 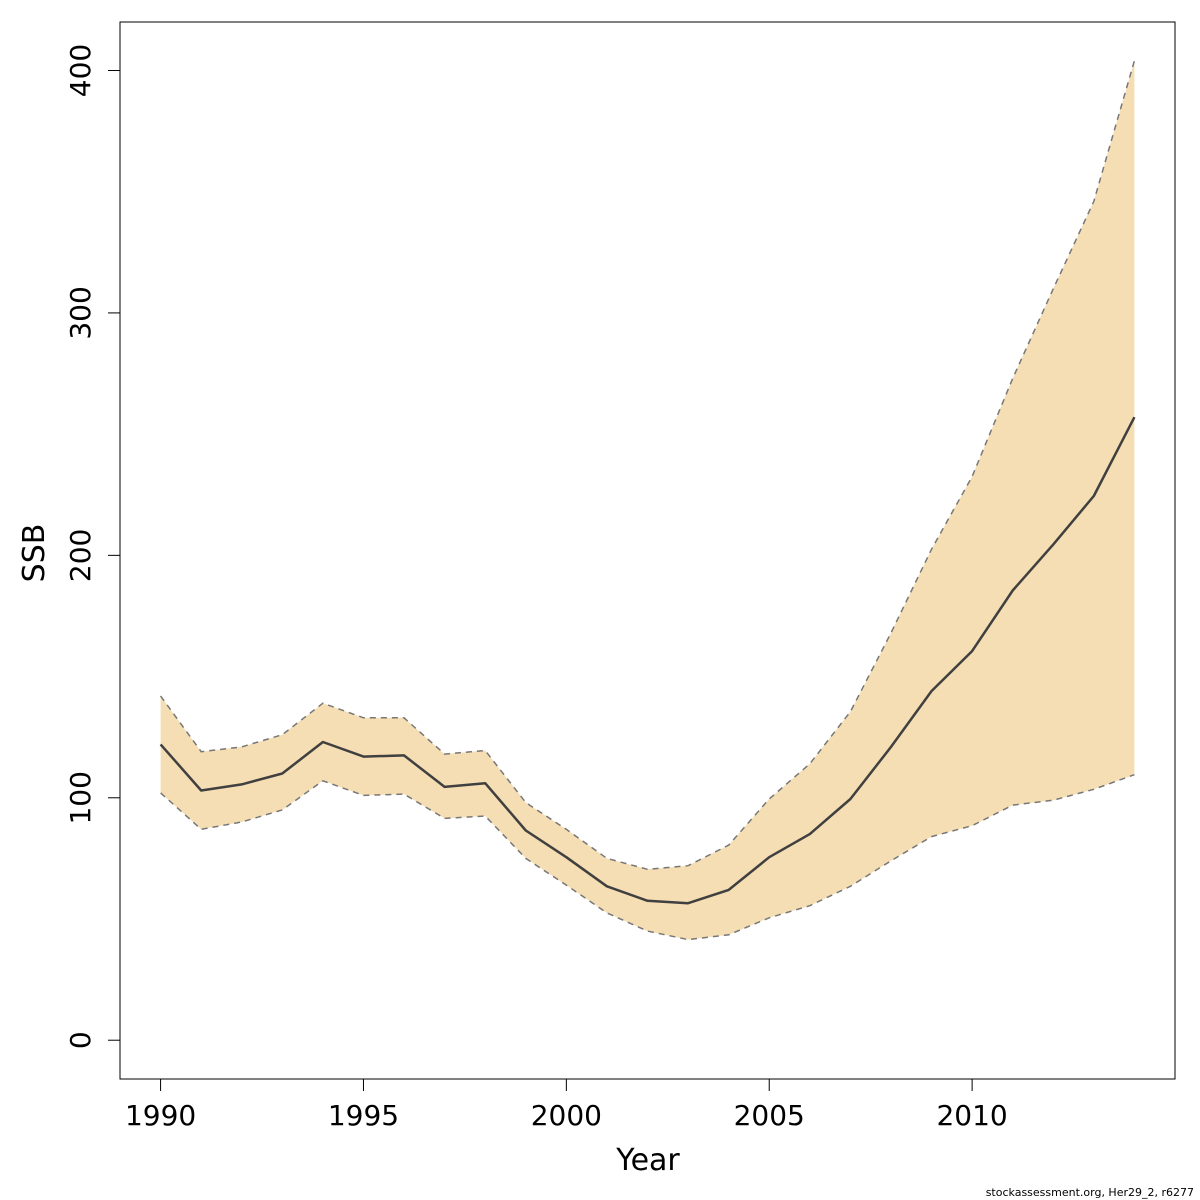 What do you see at coordinates (566, 1115) in the screenshot?
I see `x-tick-label: 2000` at bounding box center [566, 1115].